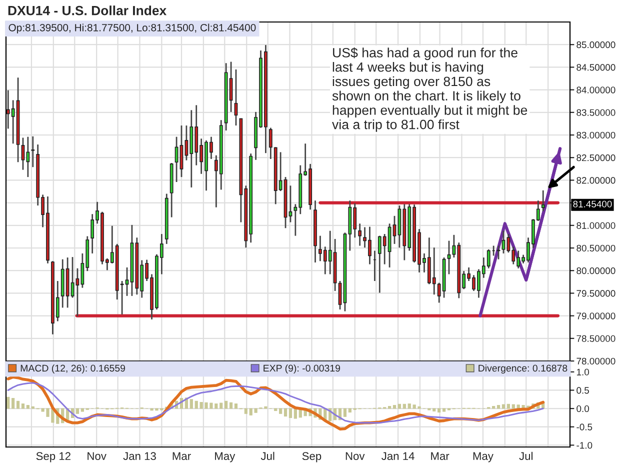  What do you see at coordinates (73, 369) in the screenshot?
I see `legend-label: MACD (12, 26): 0.16559` at bounding box center [73, 369].